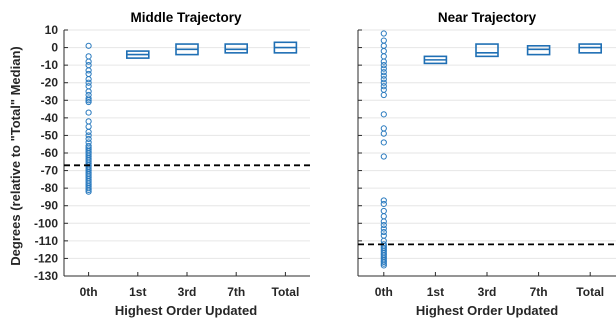 The width and height of the screenshot is (616, 320). Describe the element at coordinates (50, 135) in the screenshot. I see `y-tick-label: -50` at that location.